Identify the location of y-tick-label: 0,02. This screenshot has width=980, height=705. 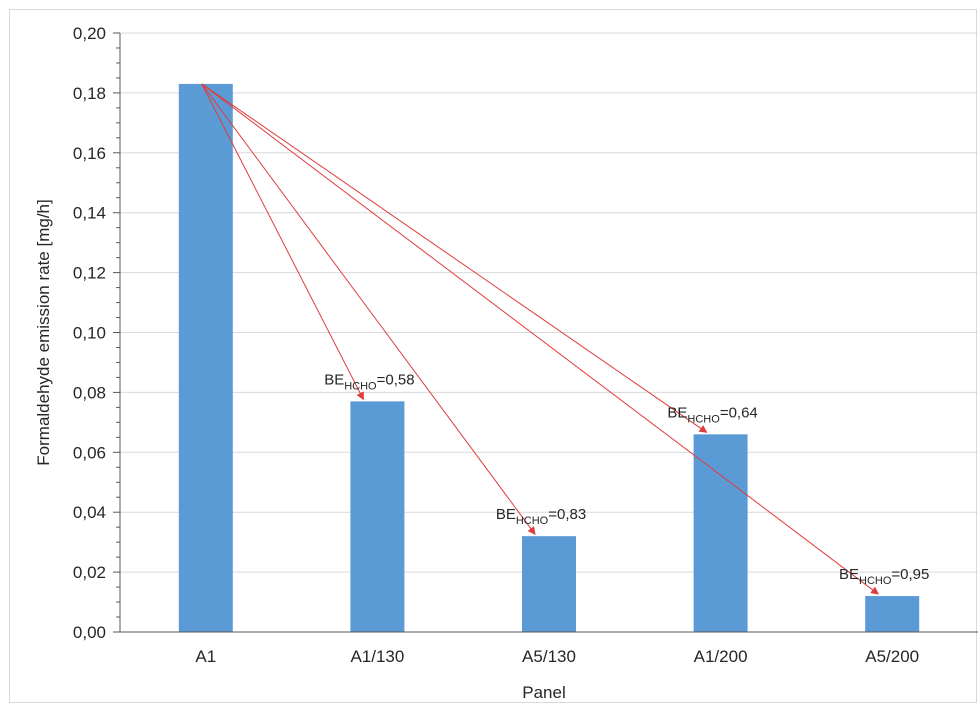
(89, 572).